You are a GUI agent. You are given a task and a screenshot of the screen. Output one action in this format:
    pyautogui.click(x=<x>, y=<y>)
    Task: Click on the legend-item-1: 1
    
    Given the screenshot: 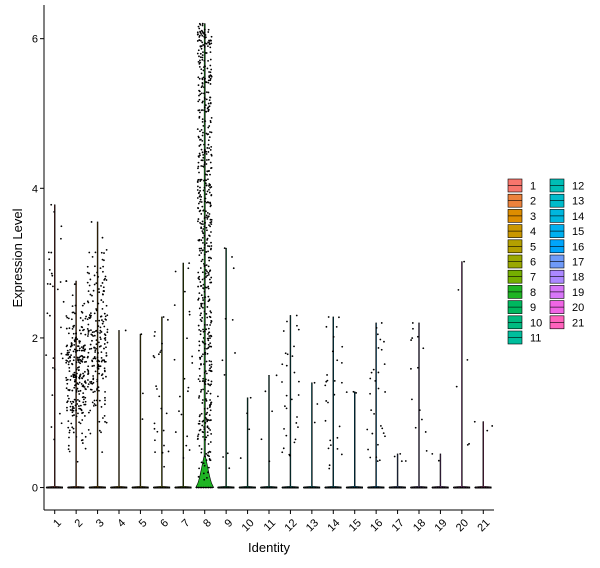 What is the action you would take?
    pyautogui.click(x=521, y=185)
    